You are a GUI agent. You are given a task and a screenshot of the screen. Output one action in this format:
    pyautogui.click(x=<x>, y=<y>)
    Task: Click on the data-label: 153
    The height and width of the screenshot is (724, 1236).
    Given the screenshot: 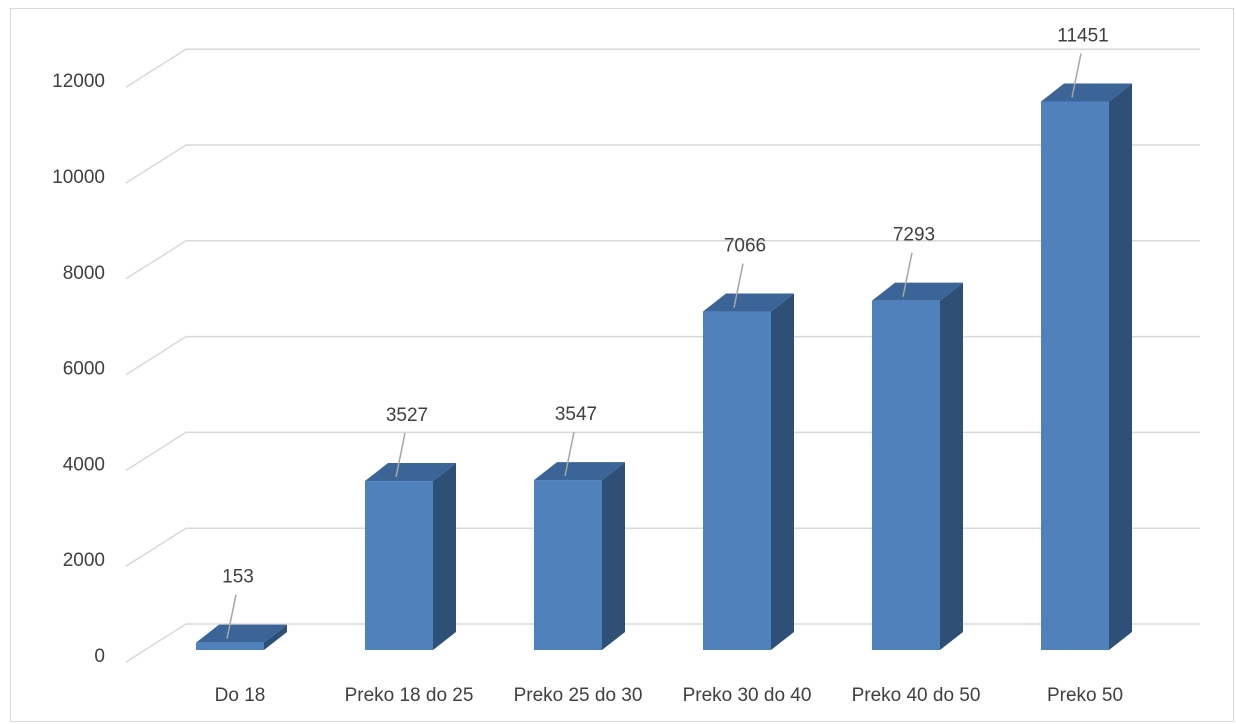 What is the action you would take?
    pyautogui.click(x=238, y=603)
    